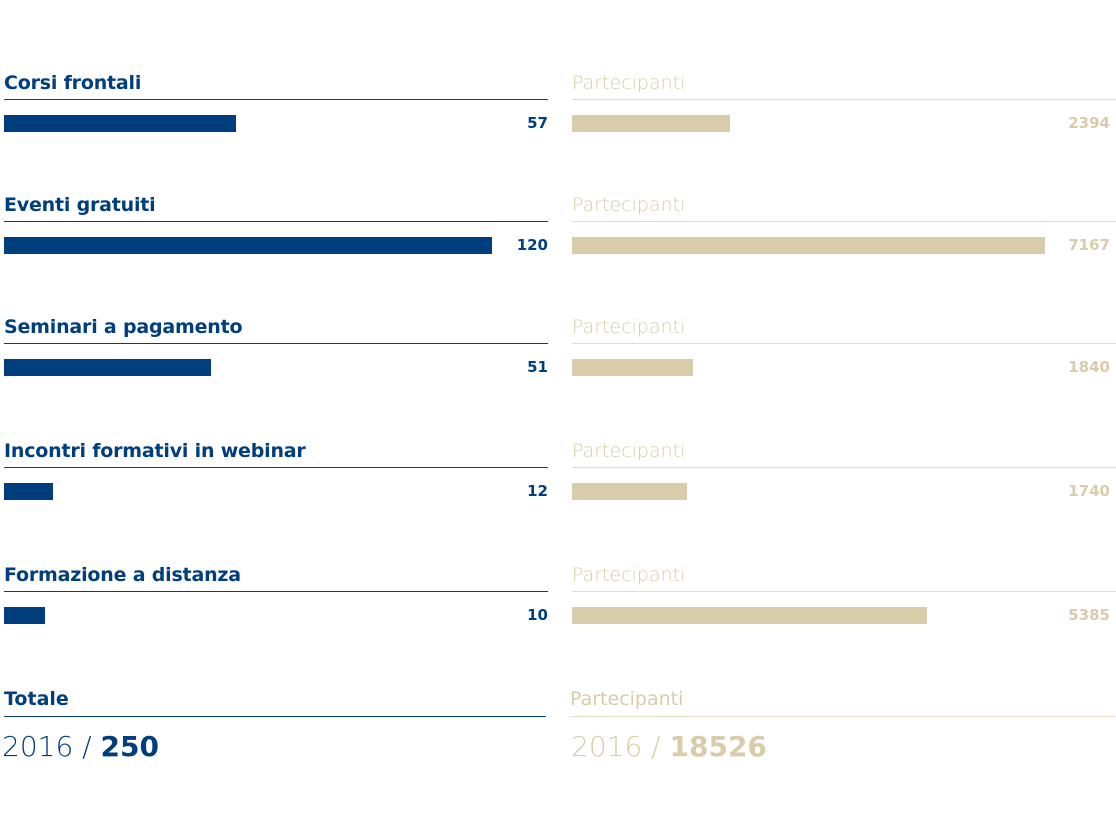  What do you see at coordinates (718, 746) in the screenshot?
I see `participants-total-value: 18526` at bounding box center [718, 746].